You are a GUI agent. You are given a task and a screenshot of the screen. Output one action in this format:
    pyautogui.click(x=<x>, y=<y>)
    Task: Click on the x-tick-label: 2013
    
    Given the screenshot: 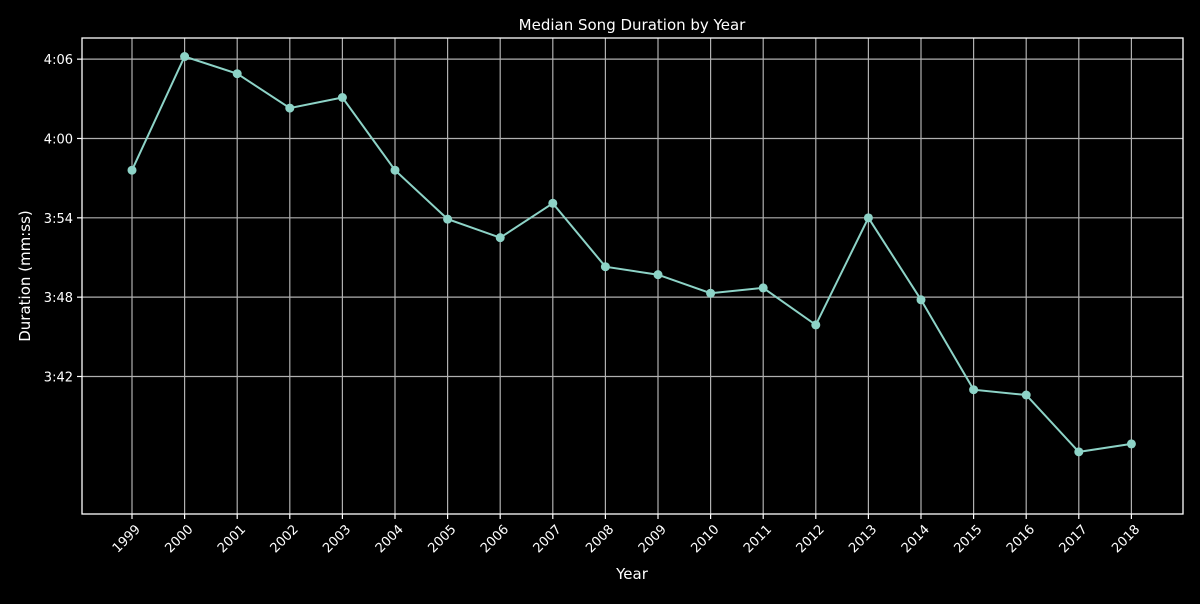 What is the action you would take?
    pyautogui.click(x=863, y=539)
    